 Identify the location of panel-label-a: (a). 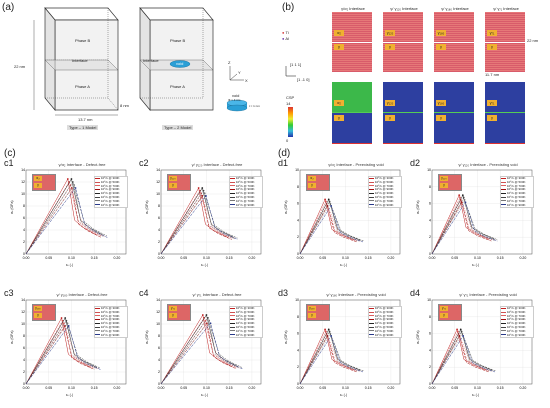
(8, 7).